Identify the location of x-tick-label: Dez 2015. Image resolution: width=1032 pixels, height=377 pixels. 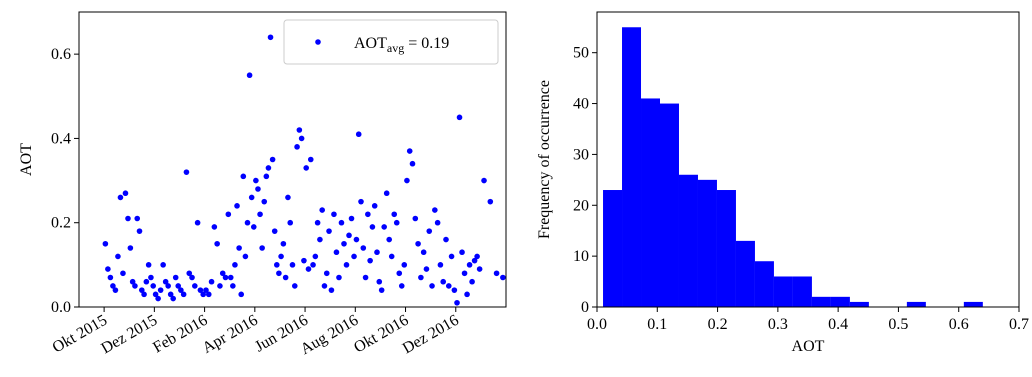
(129, 335).